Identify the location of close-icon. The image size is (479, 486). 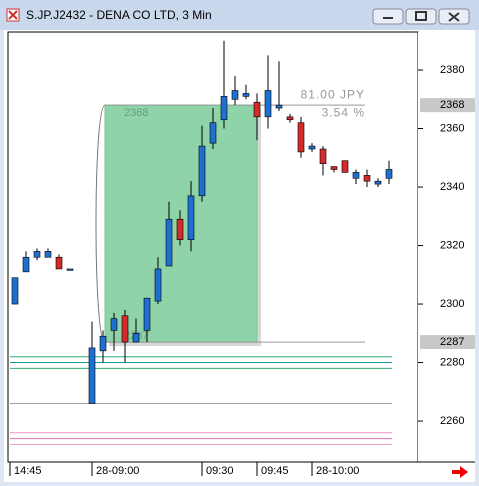
(454, 17).